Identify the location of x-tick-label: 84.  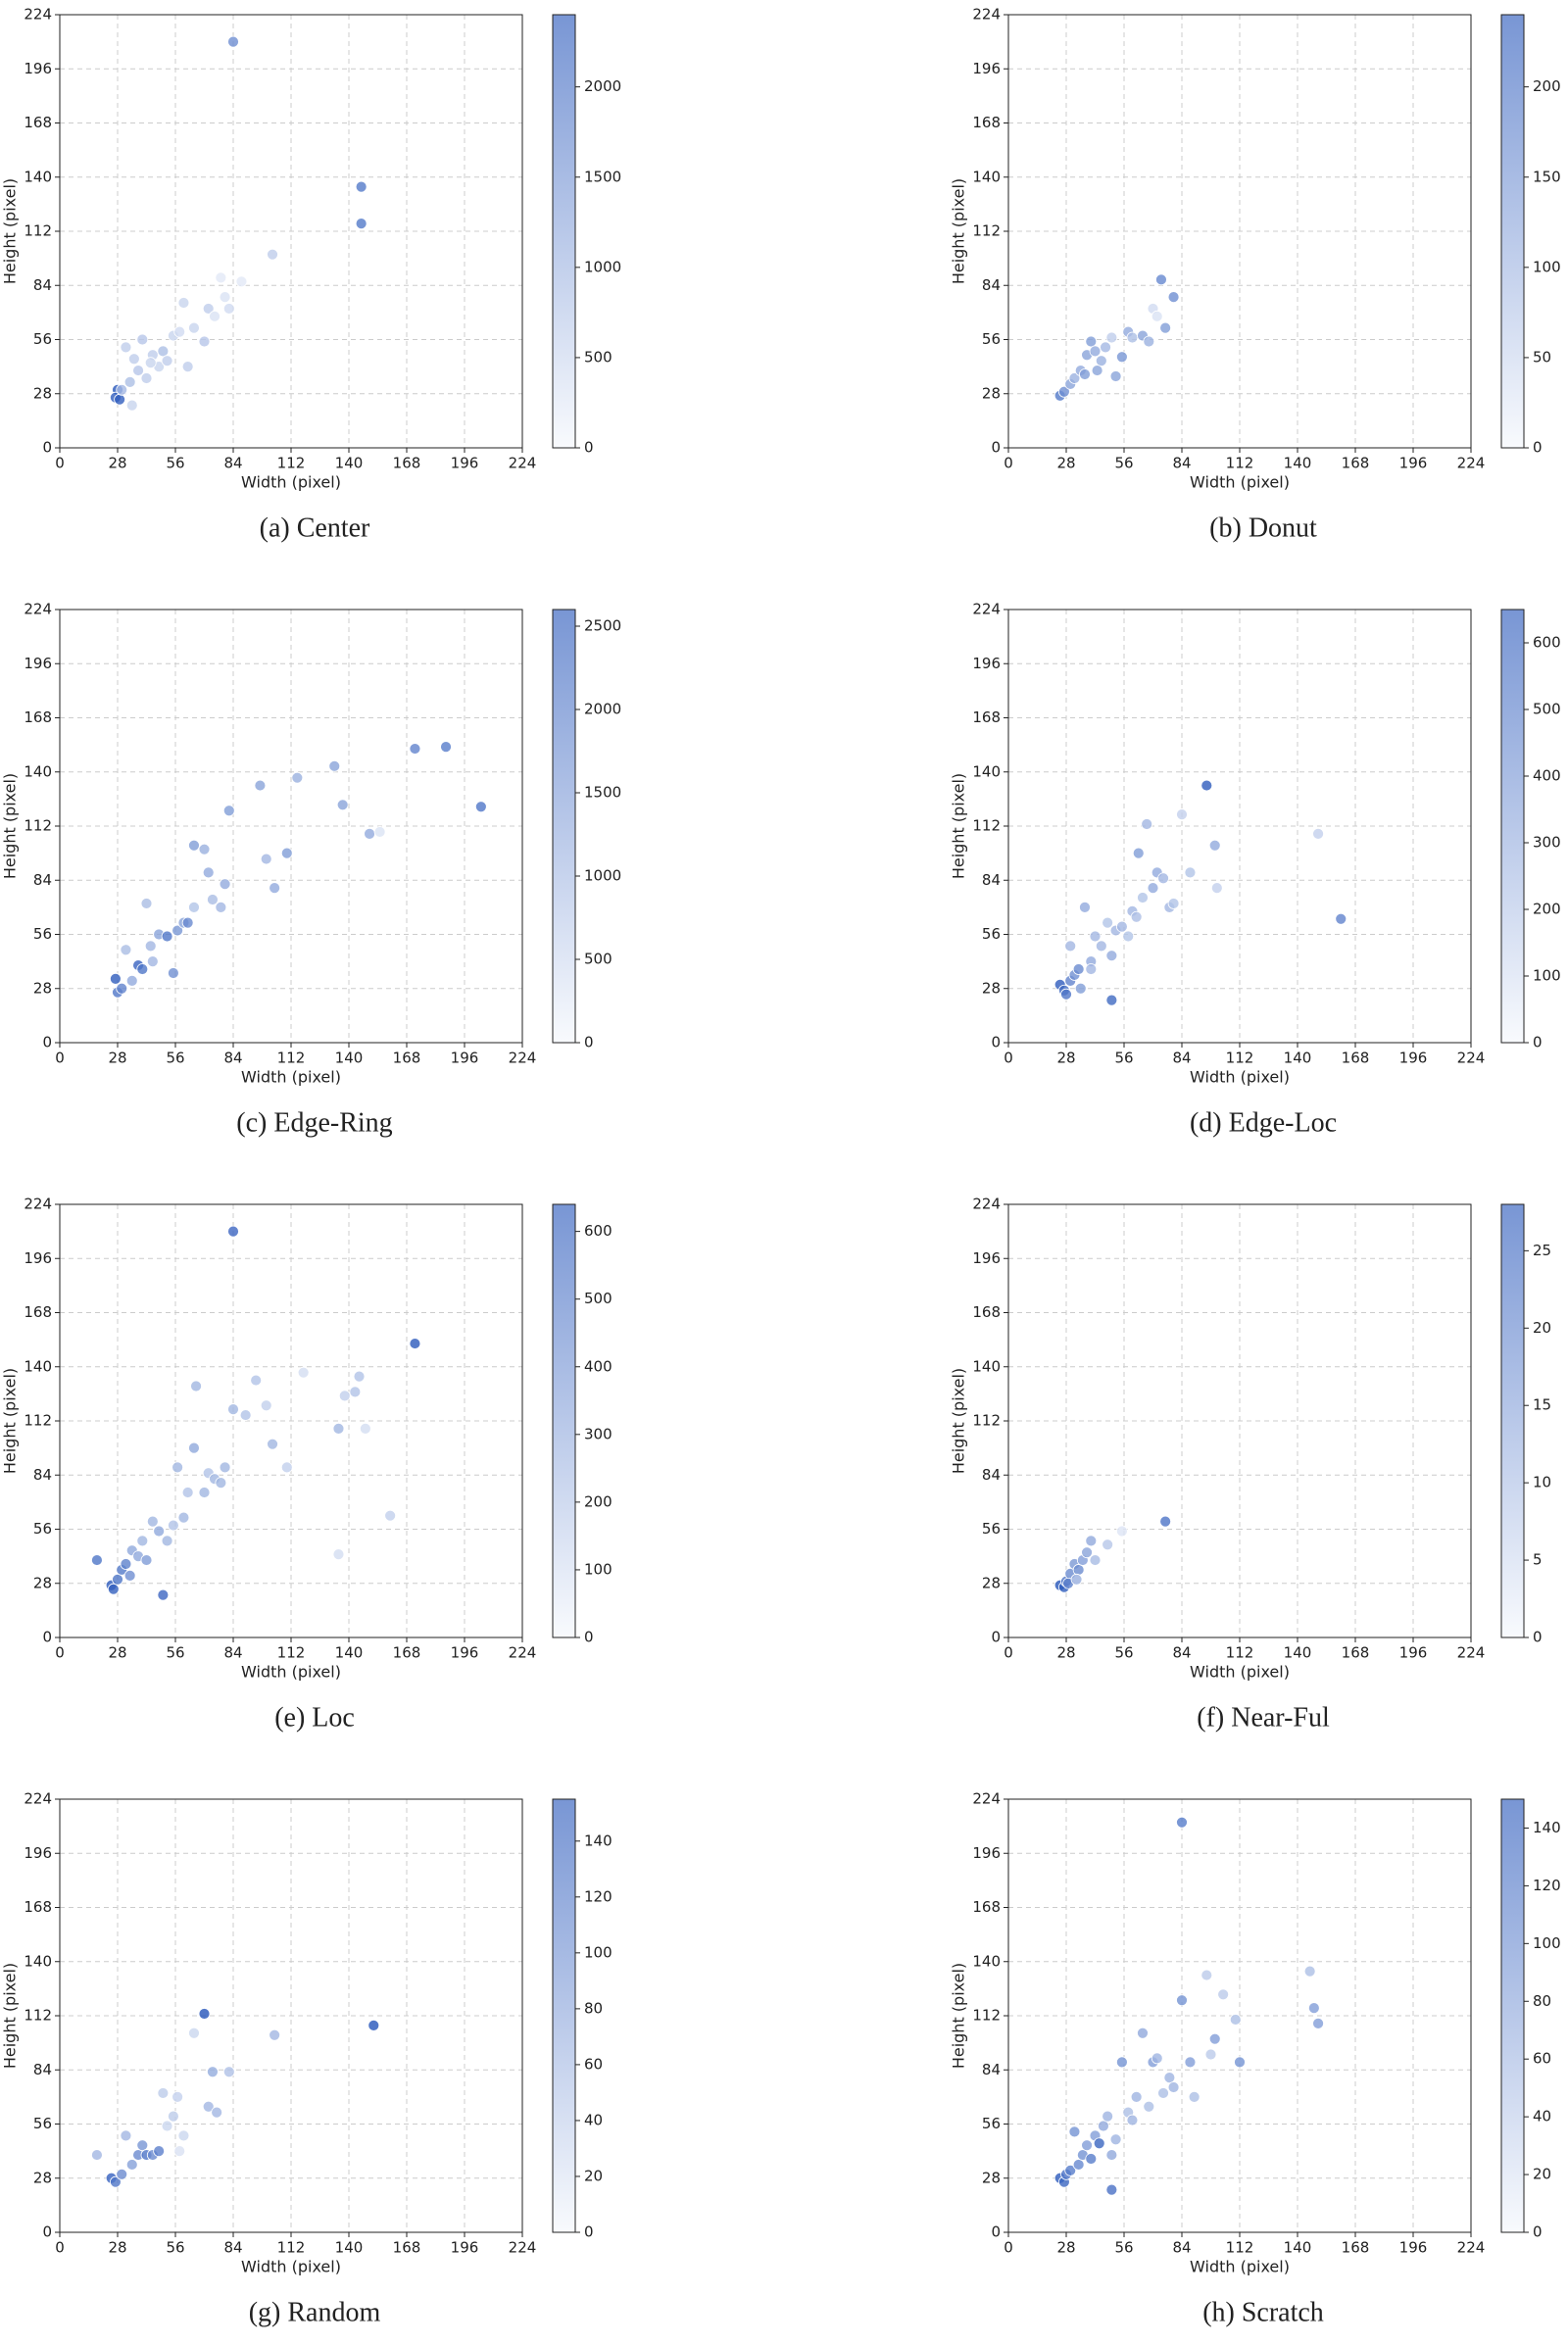
(232, 2248).